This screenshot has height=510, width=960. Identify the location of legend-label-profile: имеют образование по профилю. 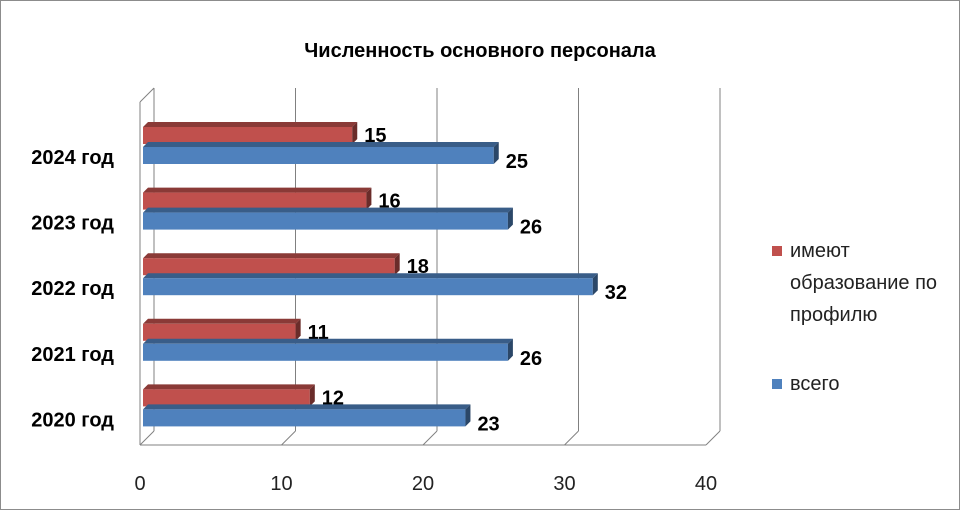
(864, 283).